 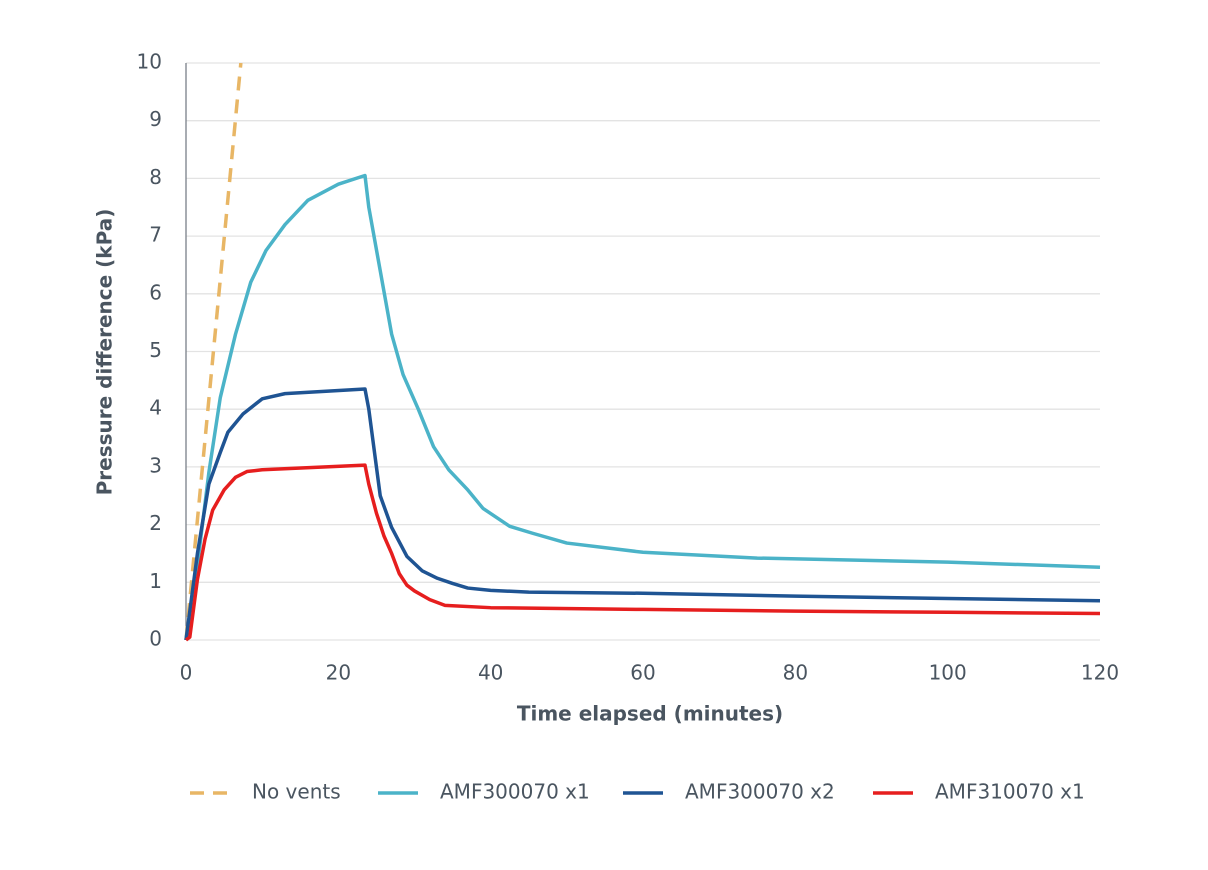 What do you see at coordinates (155, 581) in the screenshot?
I see `y-tick-label: 1` at bounding box center [155, 581].